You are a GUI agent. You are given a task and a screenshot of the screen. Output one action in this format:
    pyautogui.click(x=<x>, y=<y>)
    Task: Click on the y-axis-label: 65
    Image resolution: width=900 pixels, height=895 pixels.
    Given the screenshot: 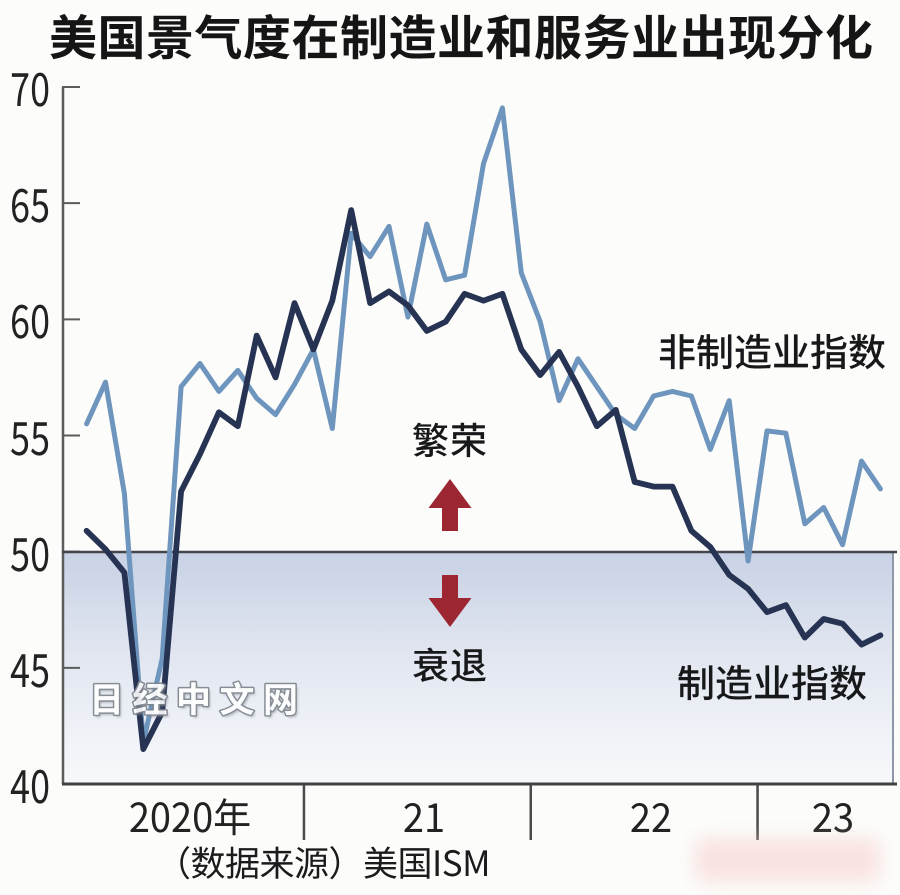 What is the action you would take?
    pyautogui.click(x=30, y=203)
    